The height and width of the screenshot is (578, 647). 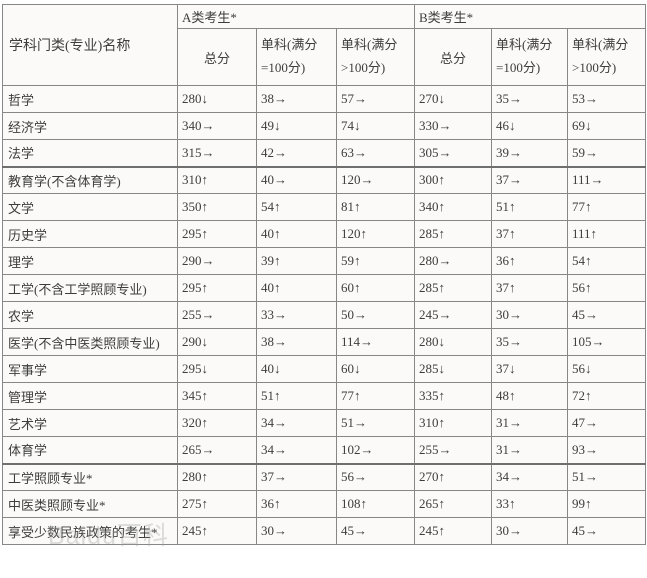 What do you see at coordinates (375, 476) in the screenshot?
I see `score-cell: 56→` at bounding box center [375, 476].